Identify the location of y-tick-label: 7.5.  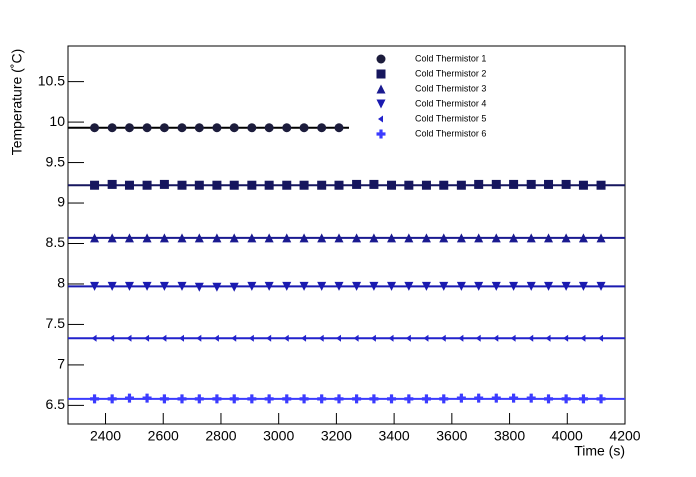
(56, 323).